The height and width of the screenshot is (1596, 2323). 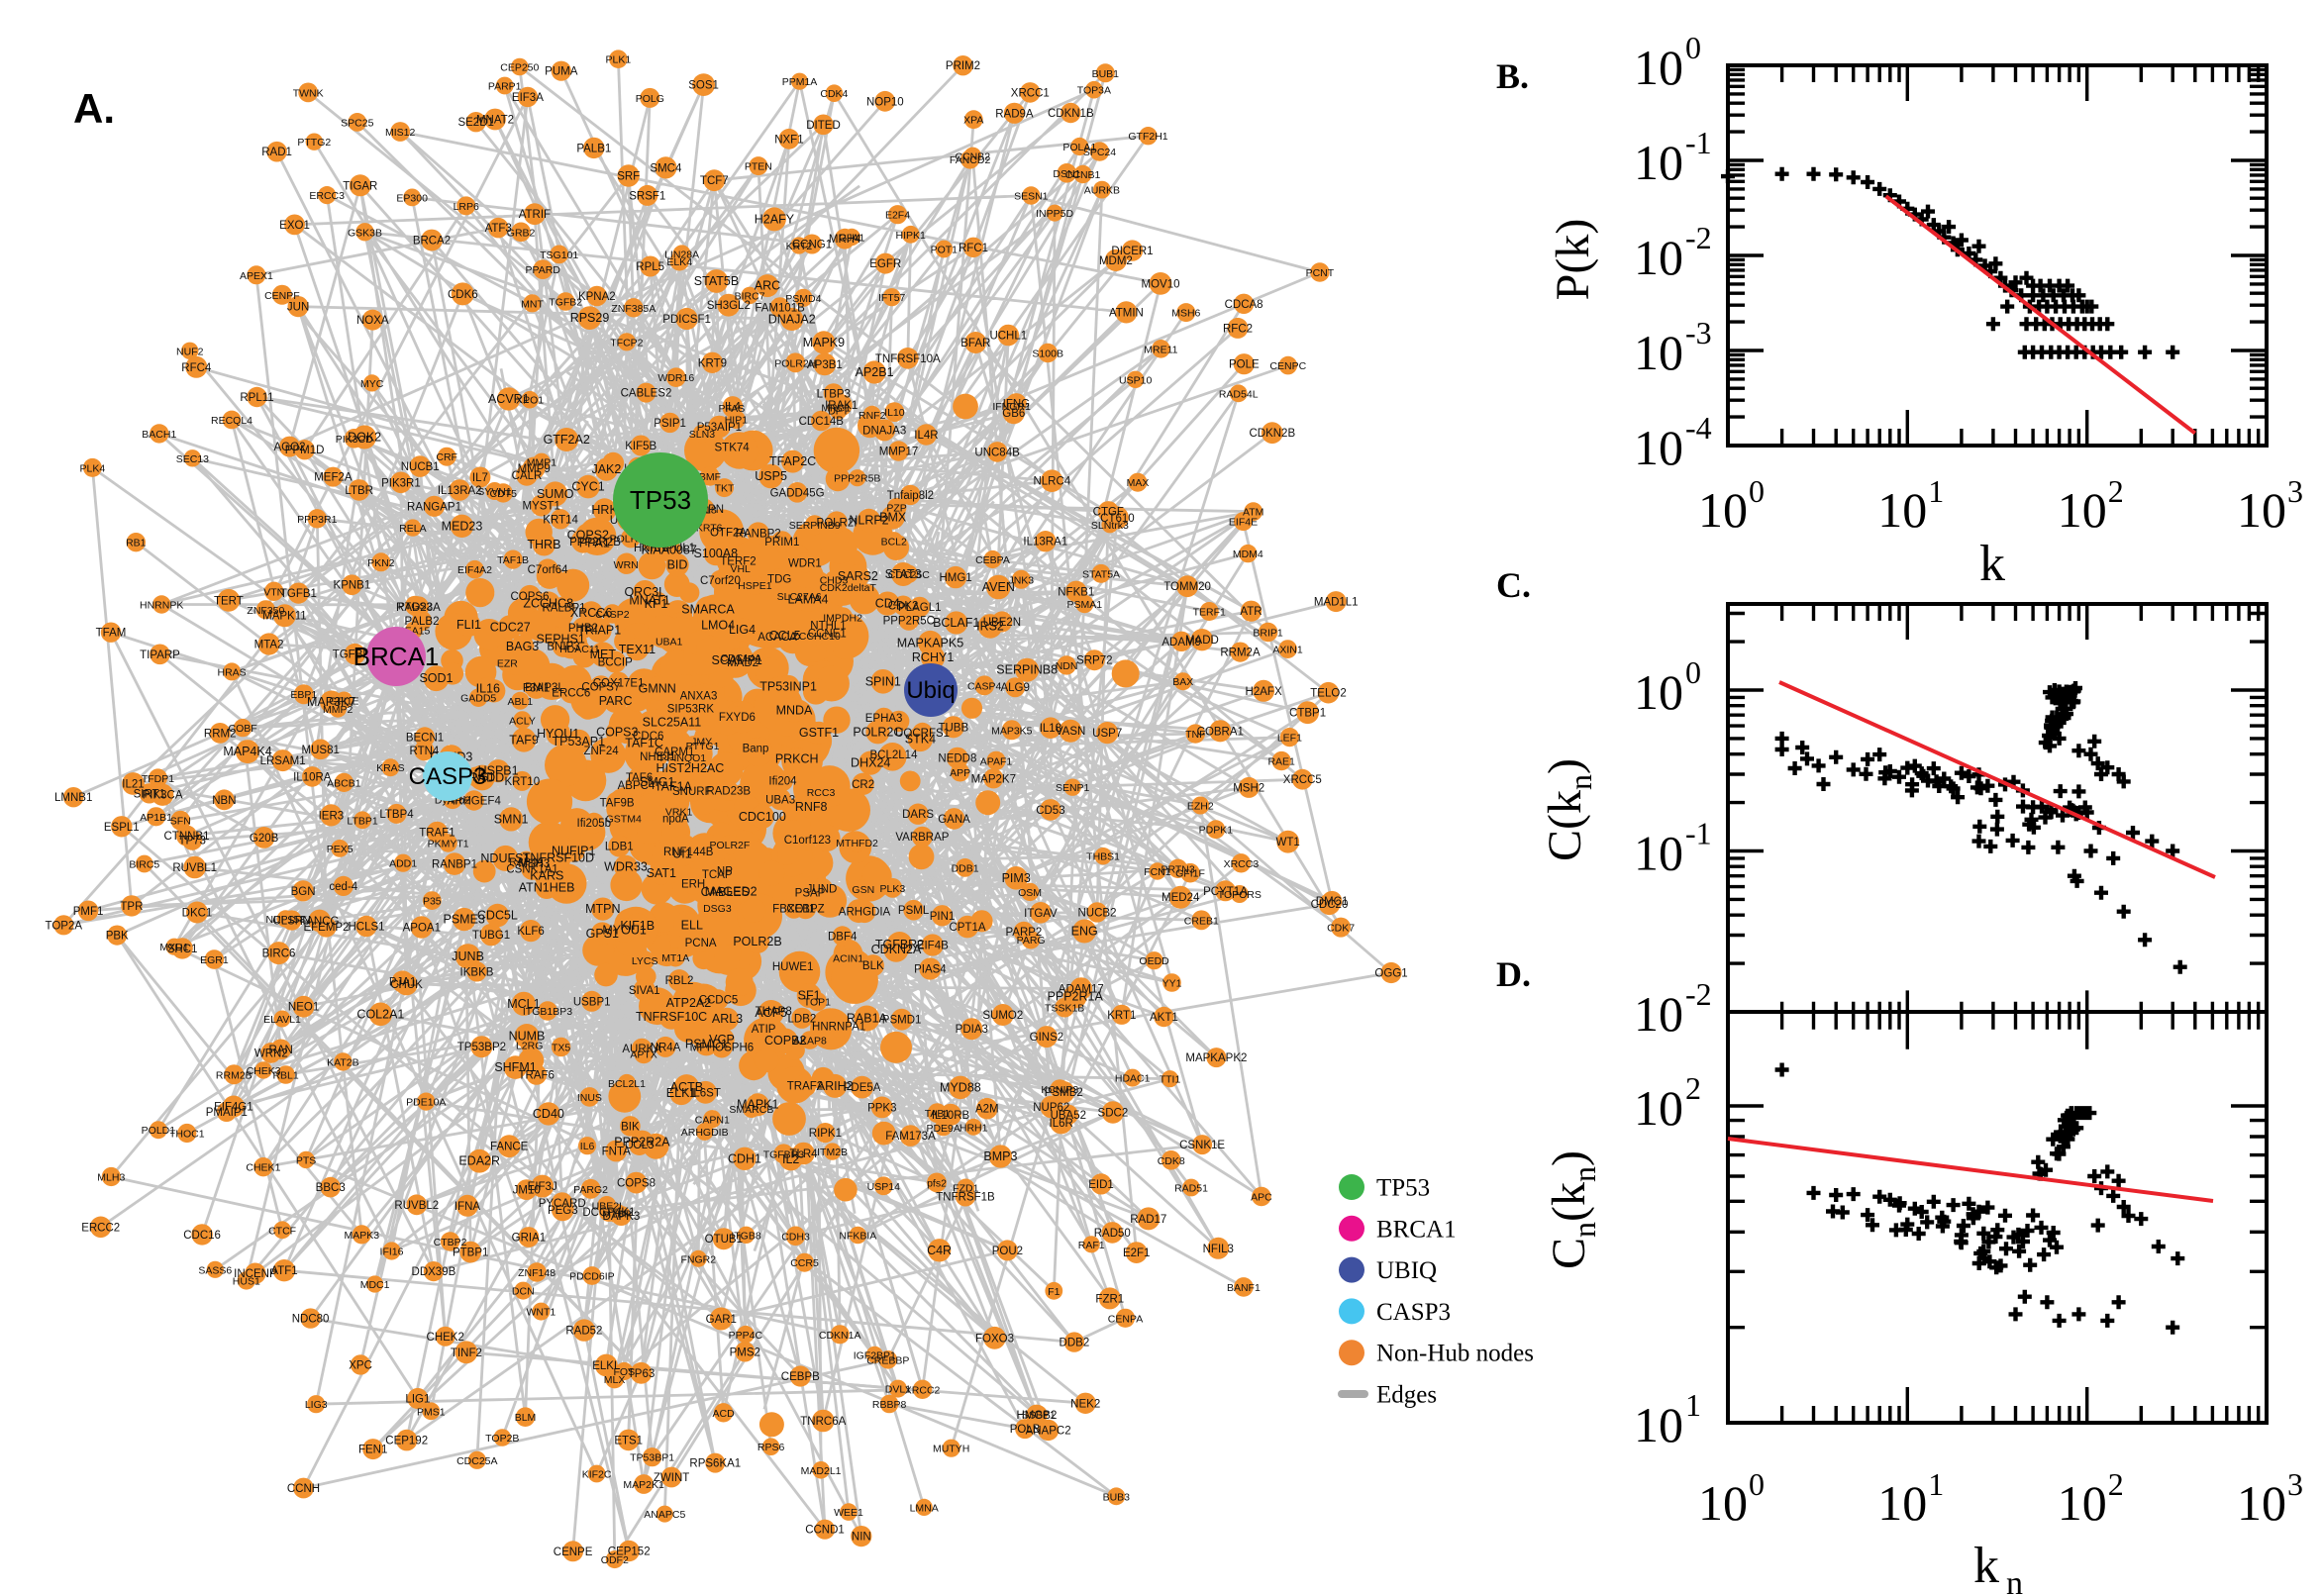 What do you see at coordinates (424, 751) in the screenshot?
I see `svg-text: RTN4` at bounding box center [424, 751].